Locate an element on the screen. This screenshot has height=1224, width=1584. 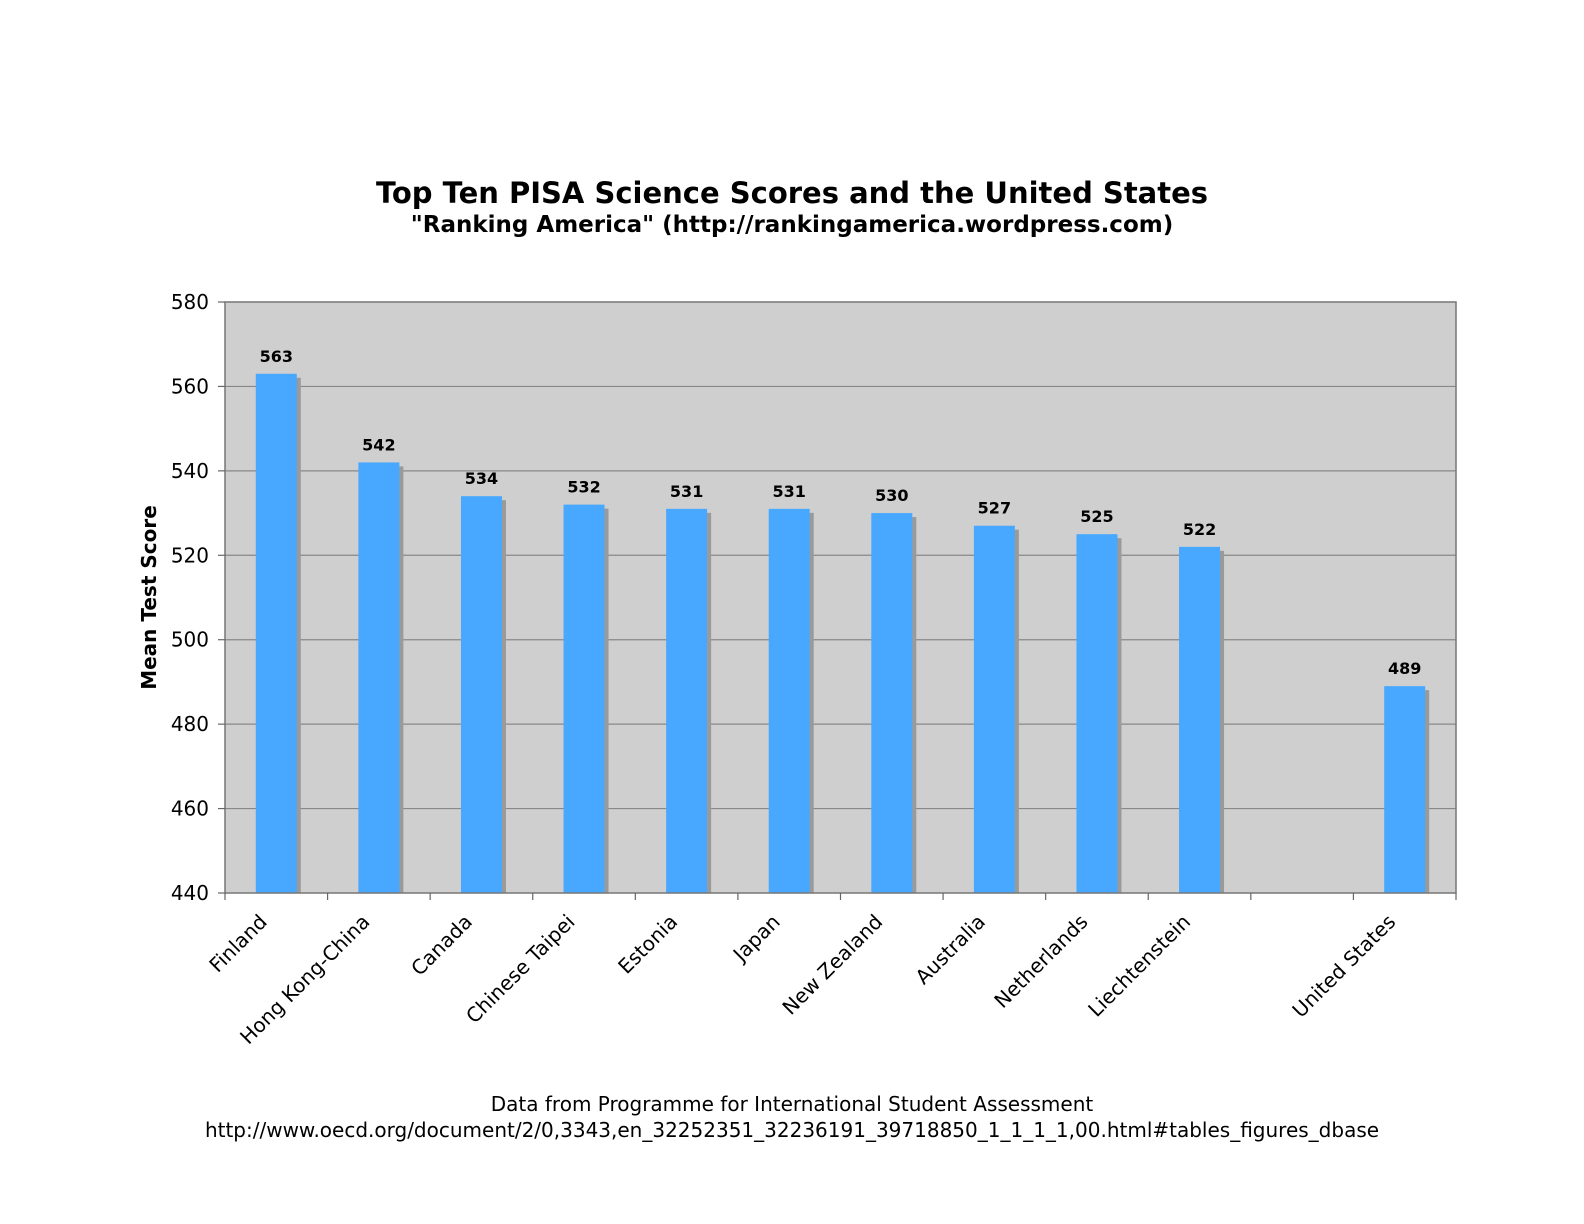
data-label: 542 is located at coordinates (378, 444).